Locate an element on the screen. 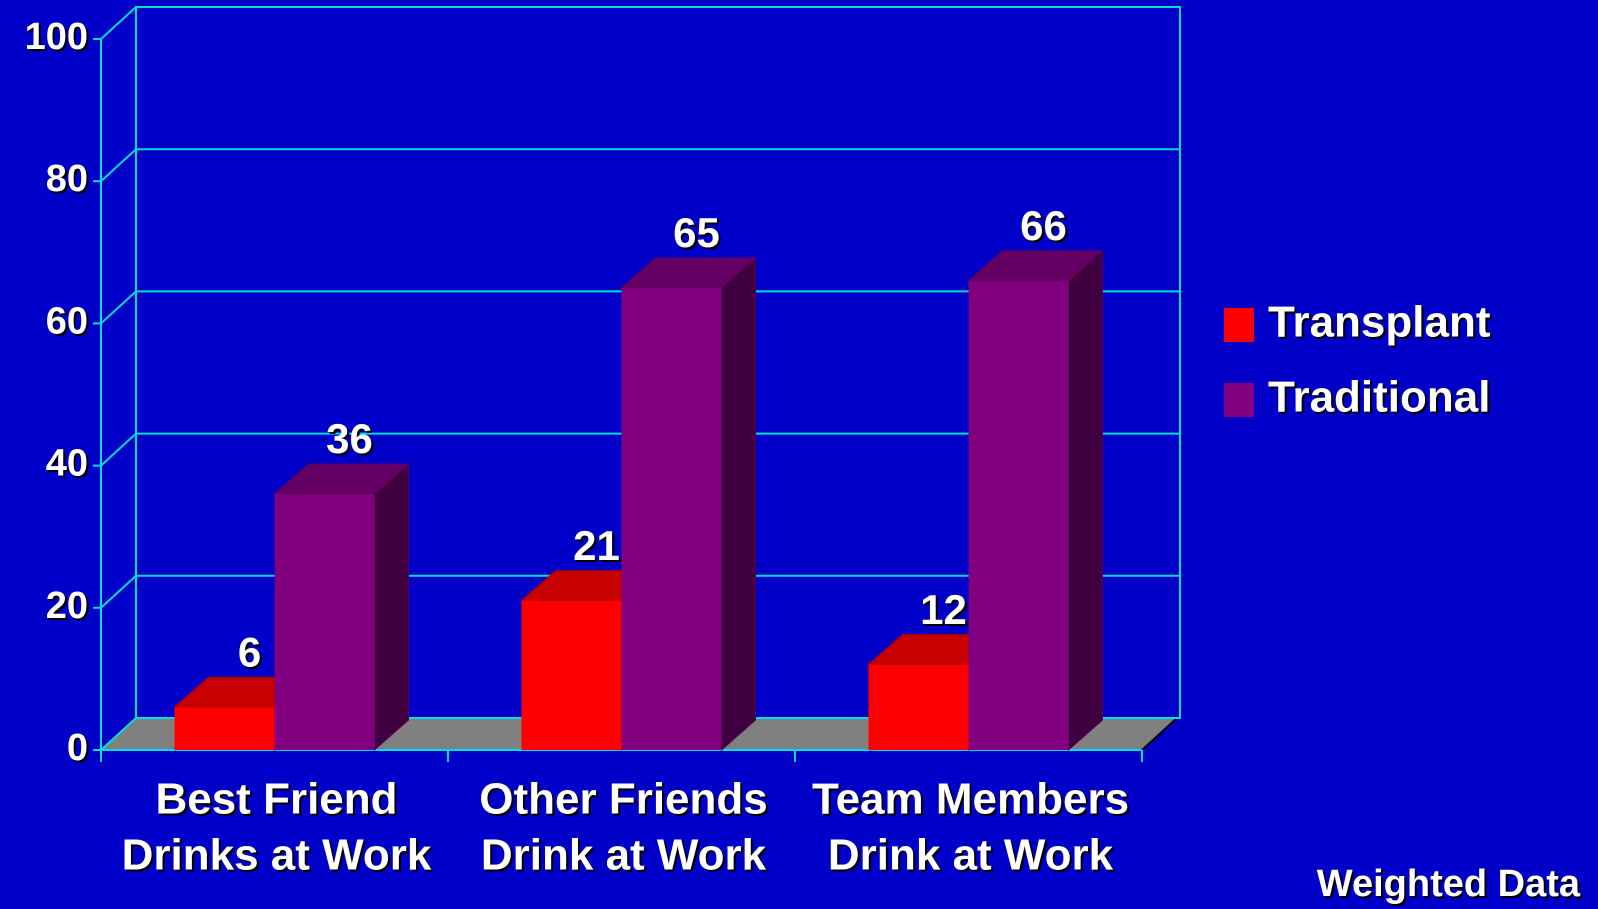 The height and width of the screenshot is (909, 1598). annotation: Weighted Data is located at coordinates (1449, 884).